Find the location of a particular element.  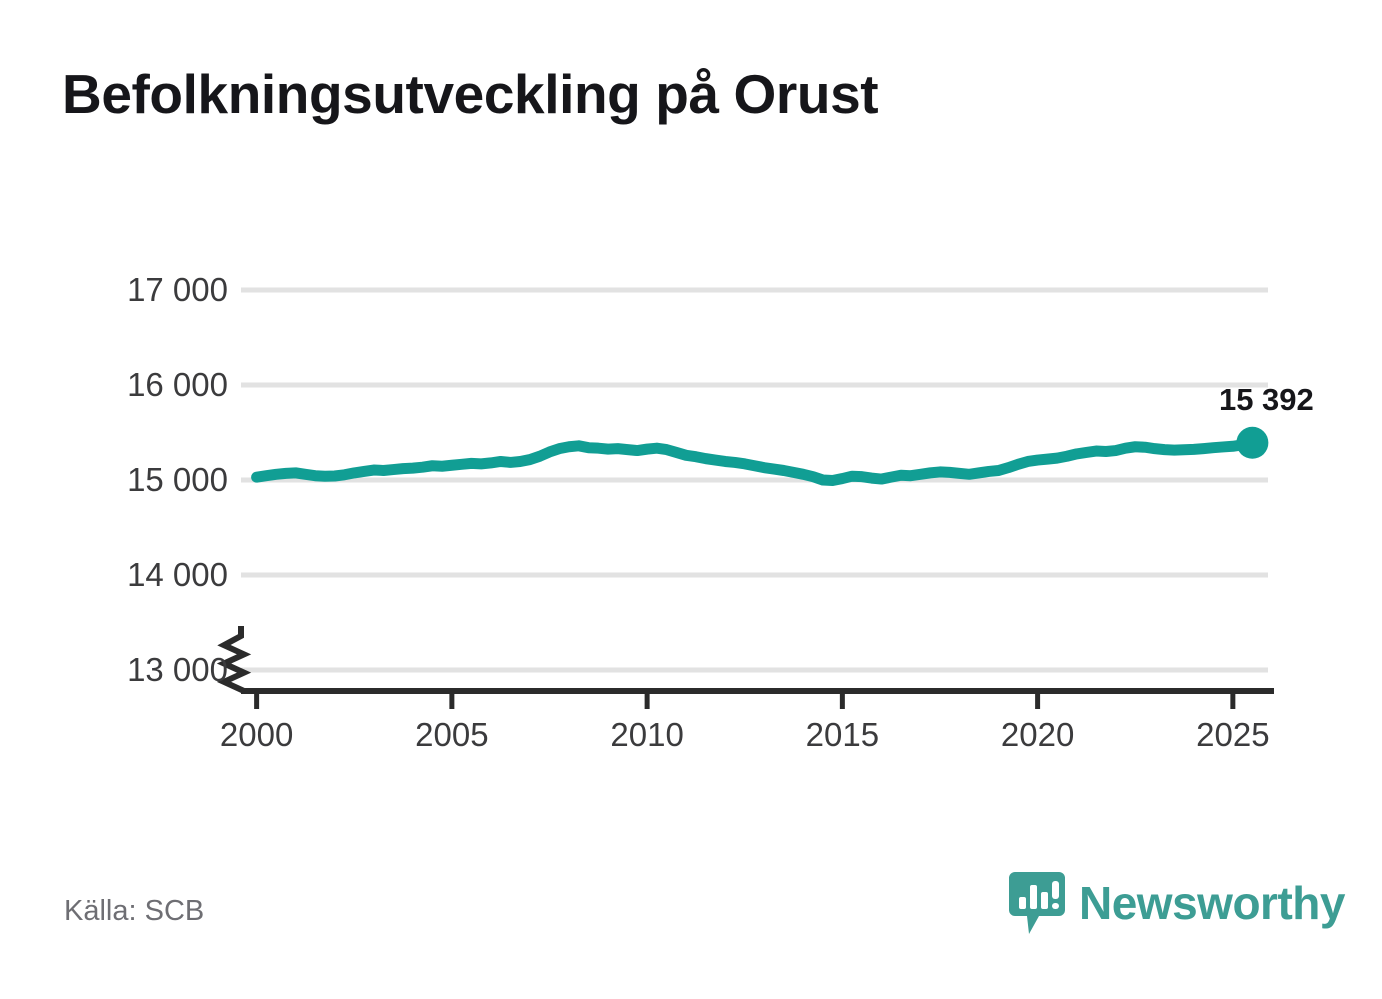

x-axis-tick-label: 2025 is located at coordinates (1233, 734).